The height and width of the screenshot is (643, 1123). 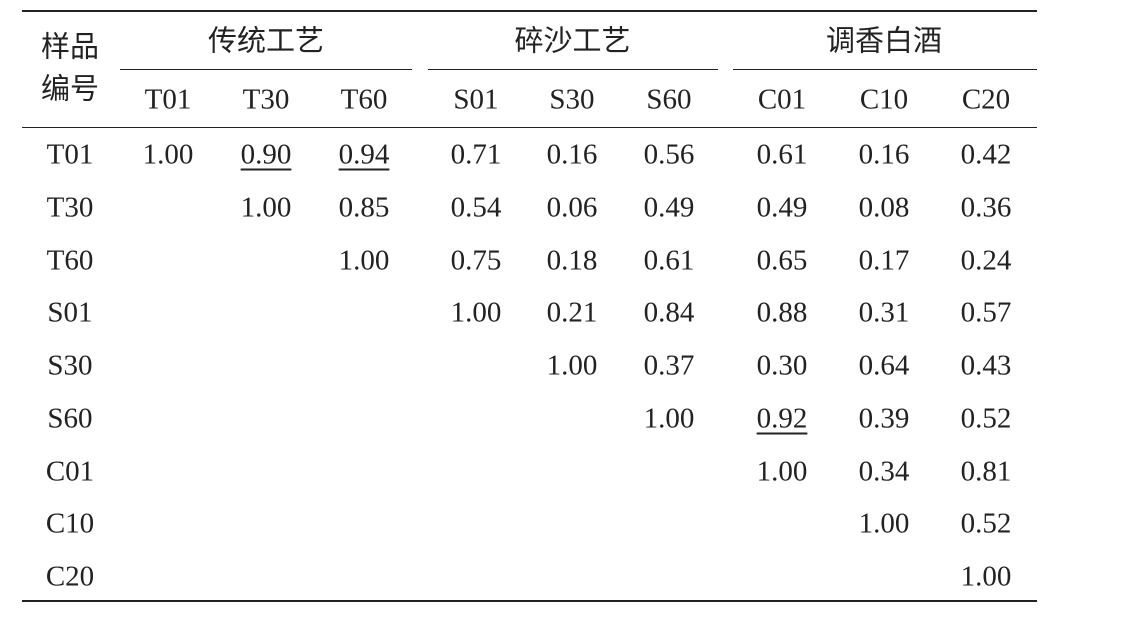 I want to click on cell: 0.18, so click(x=572, y=260).